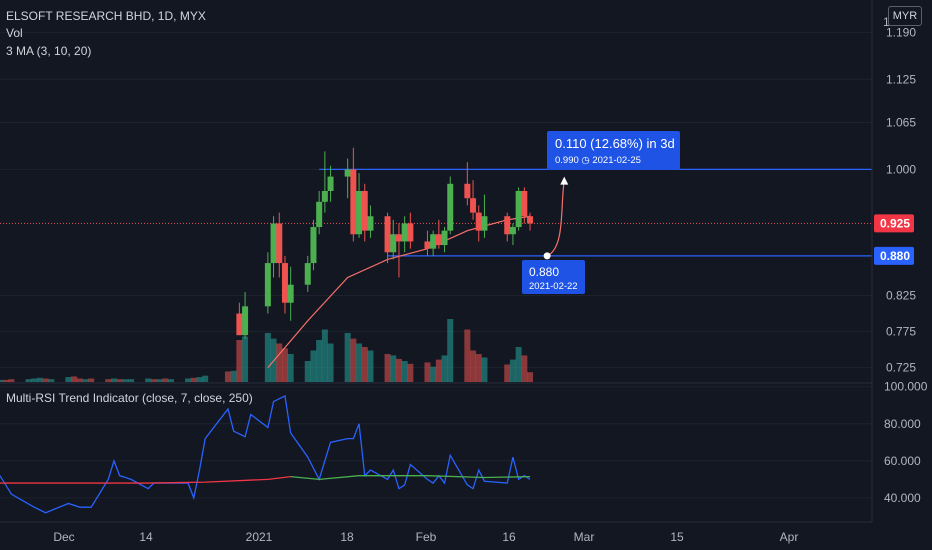 The image size is (932, 550). What do you see at coordinates (598, 160) in the screenshot?
I see `measure-end-detail: 0.990 ◷ 2021-02-25` at bounding box center [598, 160].